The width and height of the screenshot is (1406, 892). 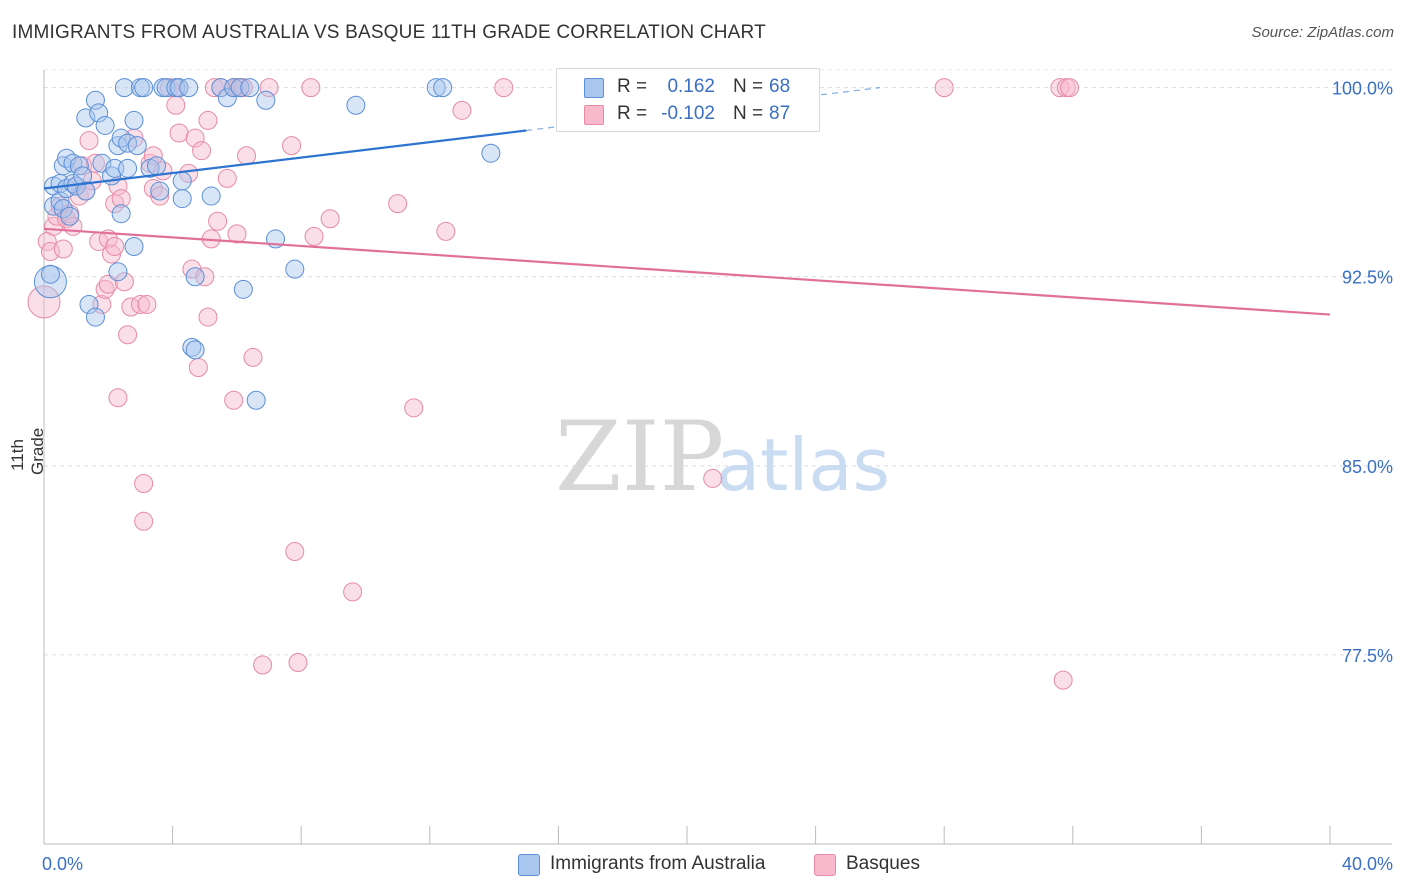 I want to click on legend-row-basques: R = -0.102 N = 87, so click(x=688, y=114).